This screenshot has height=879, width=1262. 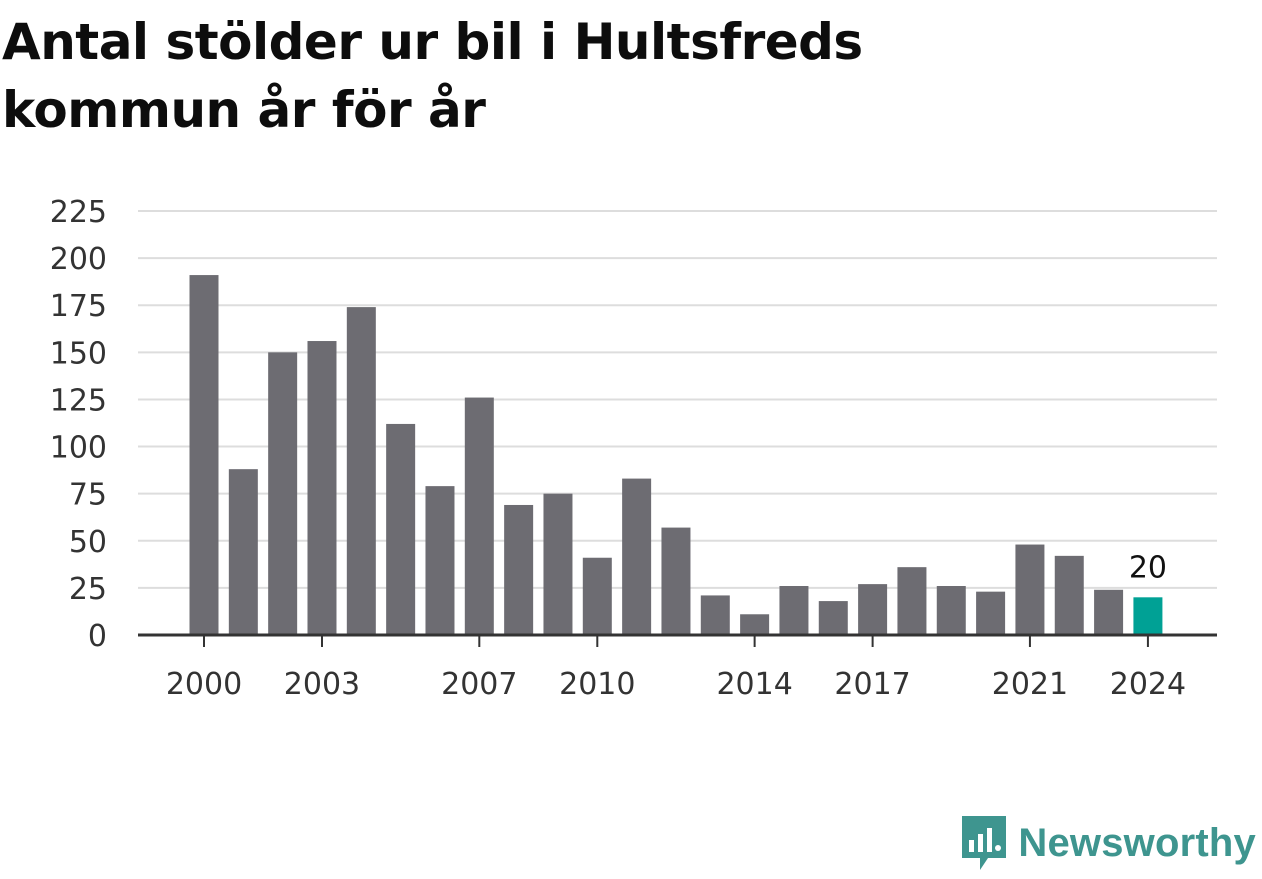 What do you see at coordinates (1030, 684) in the screenshot?
I see `x-tick-label: 2021` at bounding box center [1030, 684].